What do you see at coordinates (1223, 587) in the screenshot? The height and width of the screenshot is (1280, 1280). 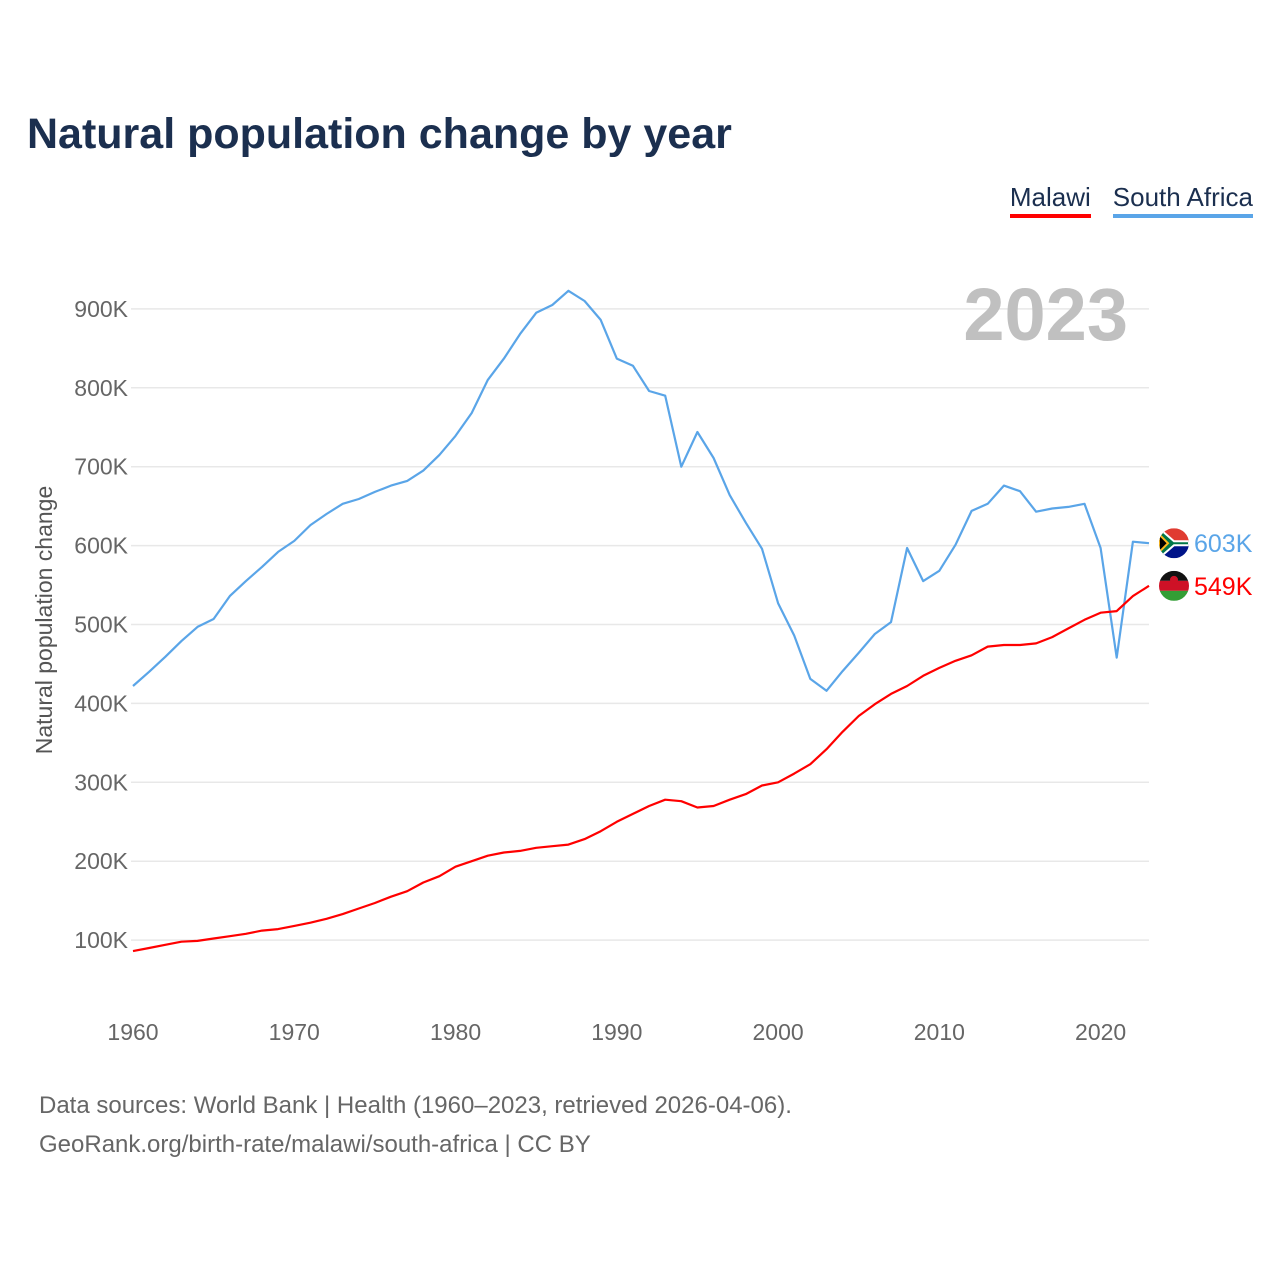 I see `end-value-label: 549K` at bounding box center [1223, 587].